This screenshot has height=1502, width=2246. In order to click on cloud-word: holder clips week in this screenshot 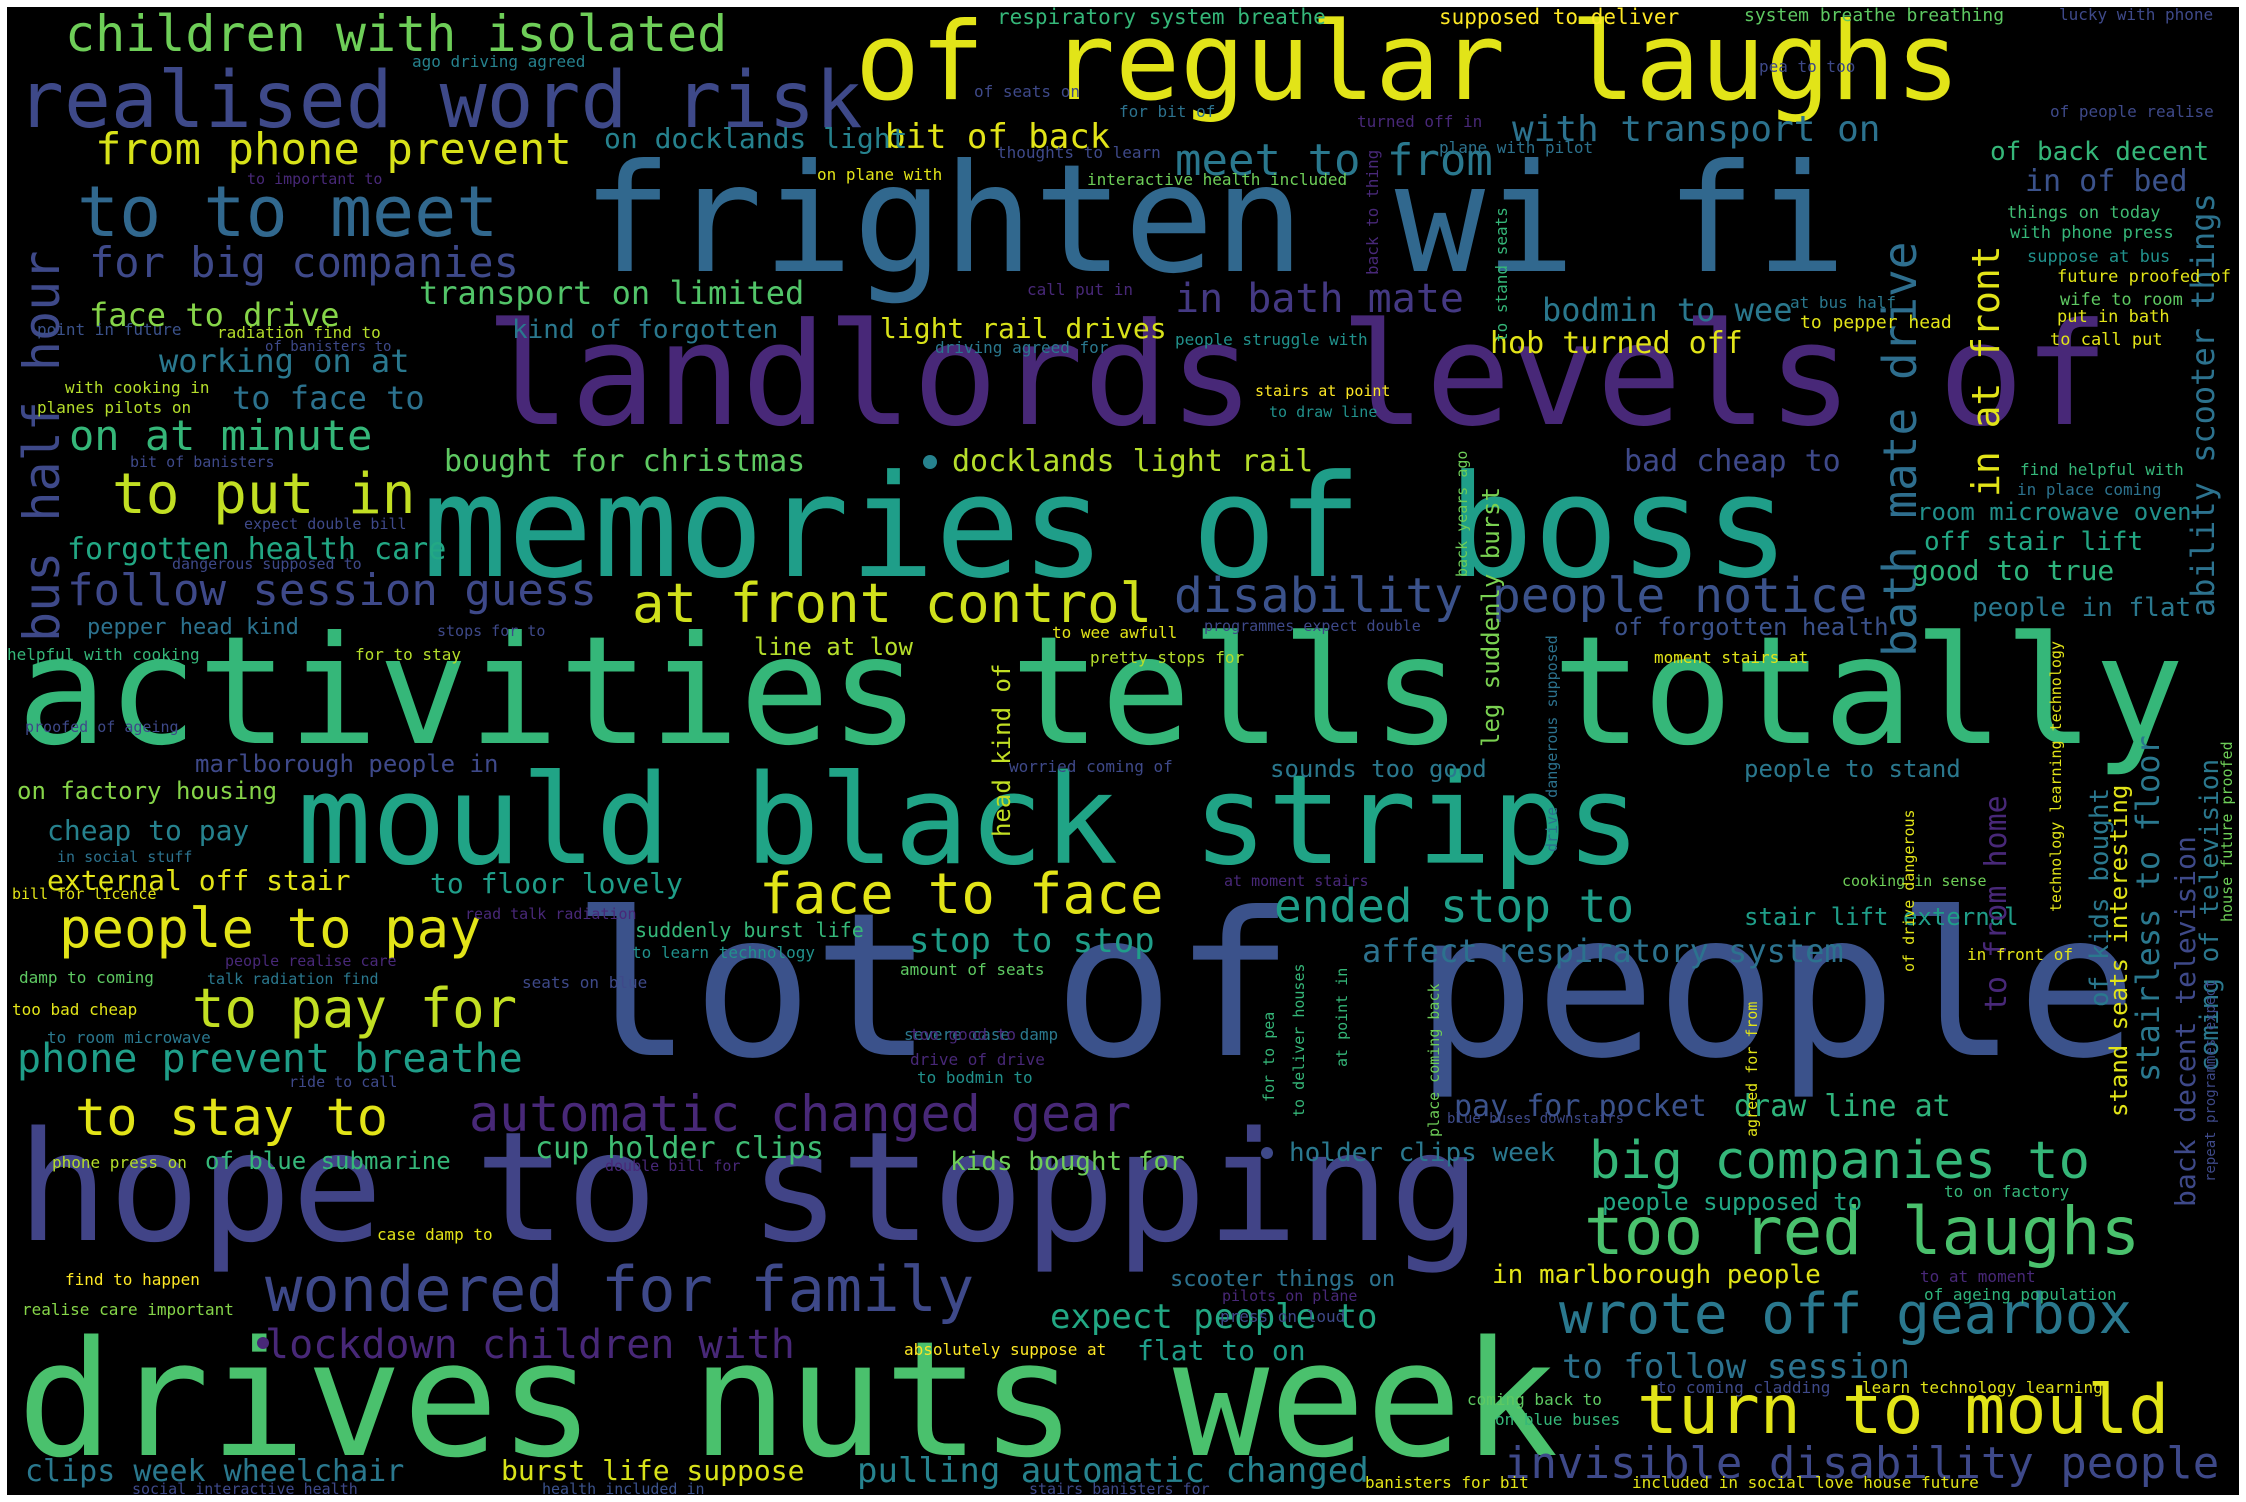, I will do `click(1422, 1153)`.